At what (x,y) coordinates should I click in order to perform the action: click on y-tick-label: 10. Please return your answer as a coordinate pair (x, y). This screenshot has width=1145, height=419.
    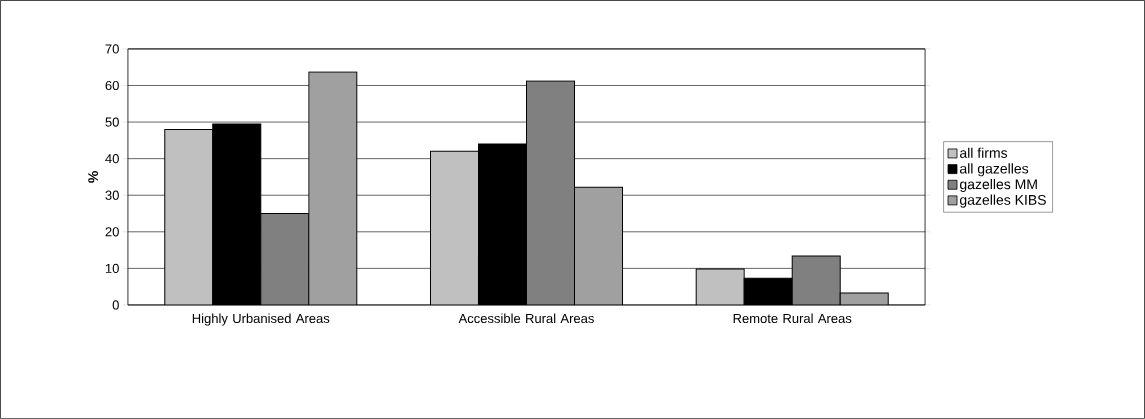
    Looking at the image, I should click on (112, 268).